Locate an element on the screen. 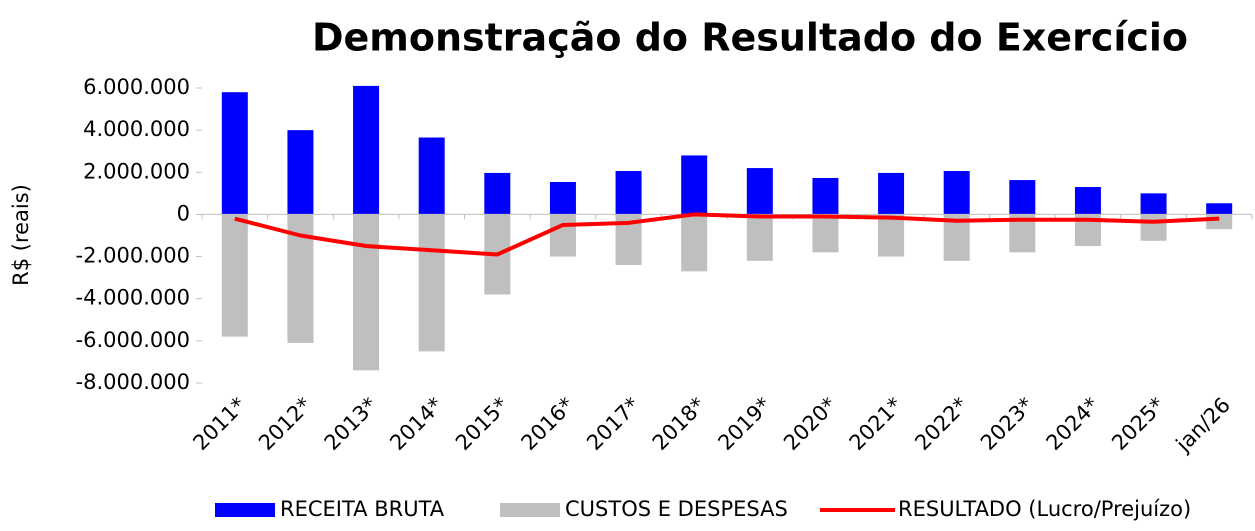 The width and height of the screenshot is (1255, 531). y-tick-label: 0 is located at coordinates (183, 213).